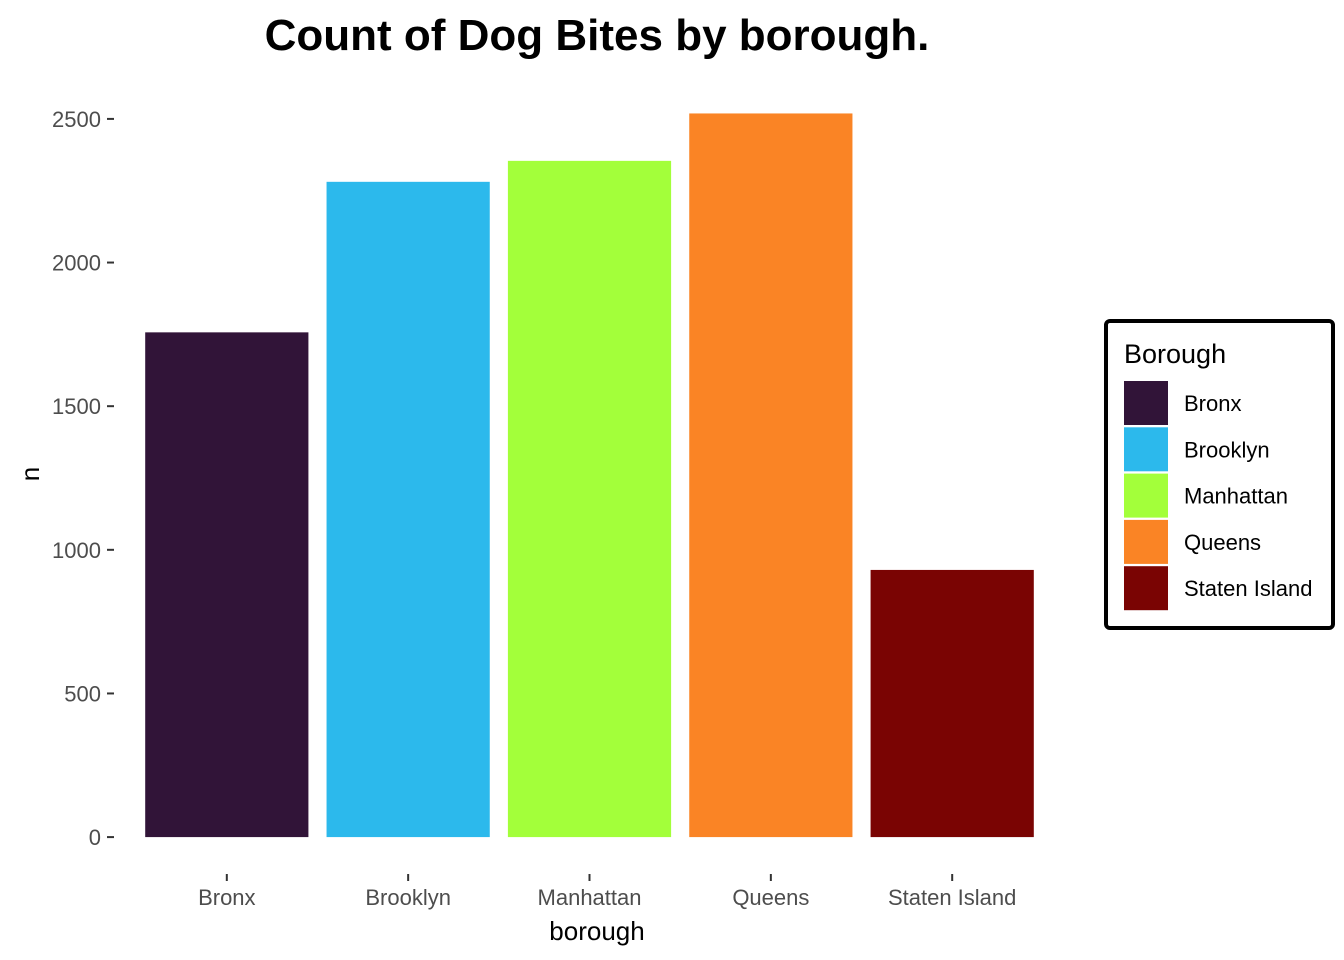 The height and width of the screenshot is (960, 1344). Describe the element at coordinates (952, 897) in the screenshot. I see `x-tick-label: Staten Island` at that location.